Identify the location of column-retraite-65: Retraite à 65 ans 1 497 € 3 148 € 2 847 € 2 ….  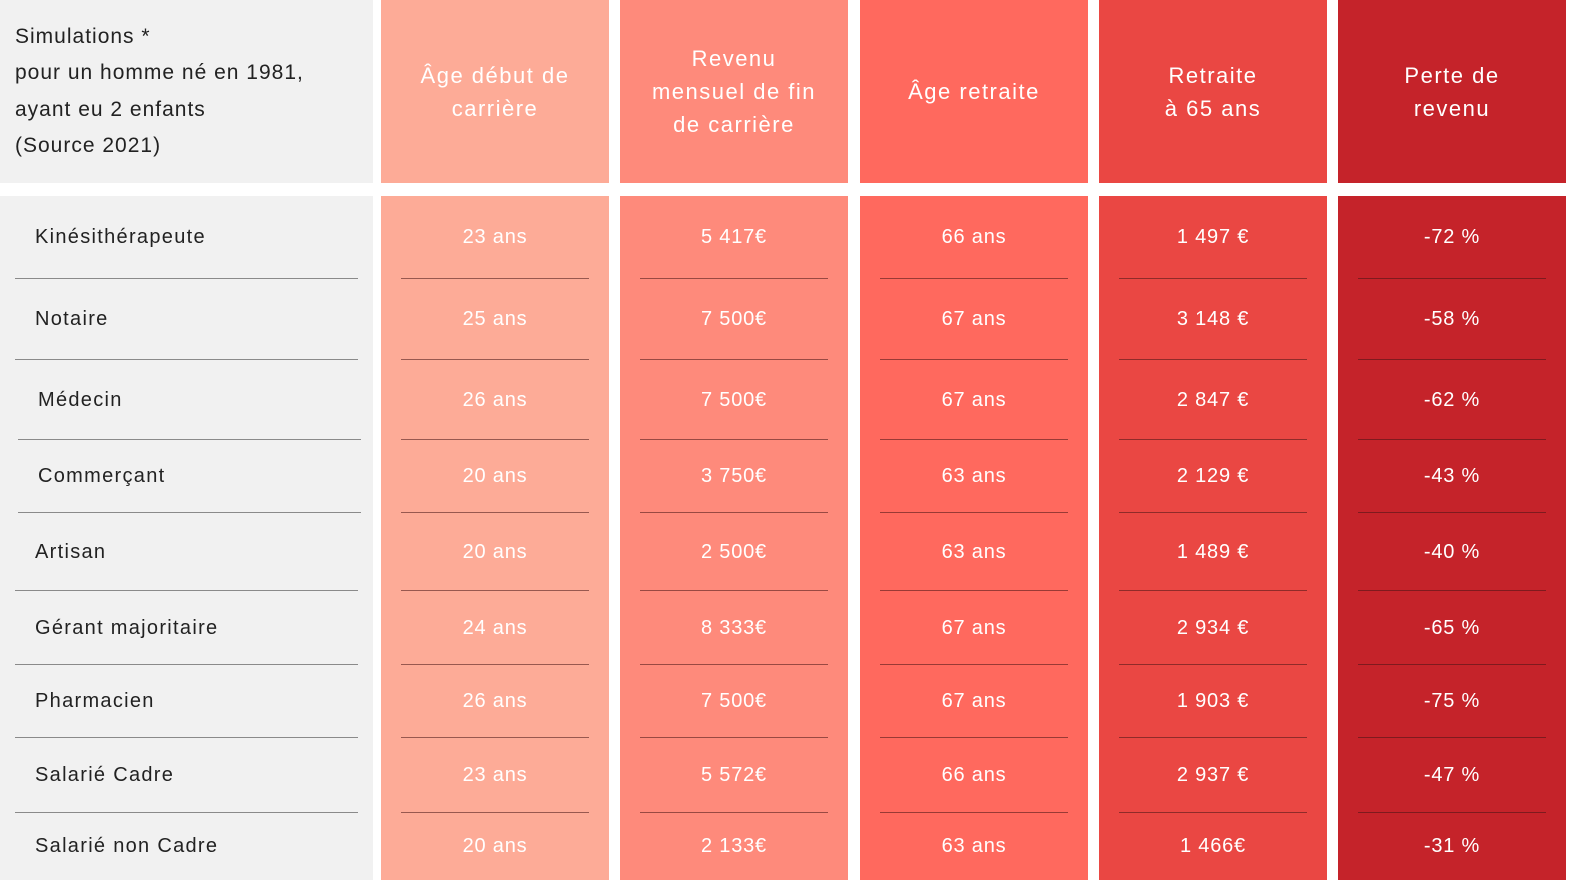
(1213, 440).